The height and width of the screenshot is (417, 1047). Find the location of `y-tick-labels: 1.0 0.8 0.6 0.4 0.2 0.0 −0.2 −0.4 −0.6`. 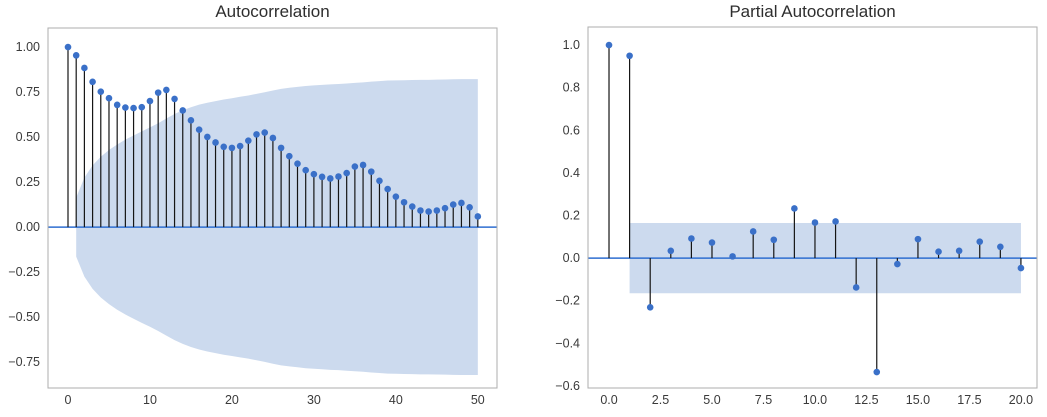

y-tick-labels: 1.0 0.8 0.6 0.4 0.2 0.0 −0.2 −0.4 −0.6 is located at coordinates (567, 215).